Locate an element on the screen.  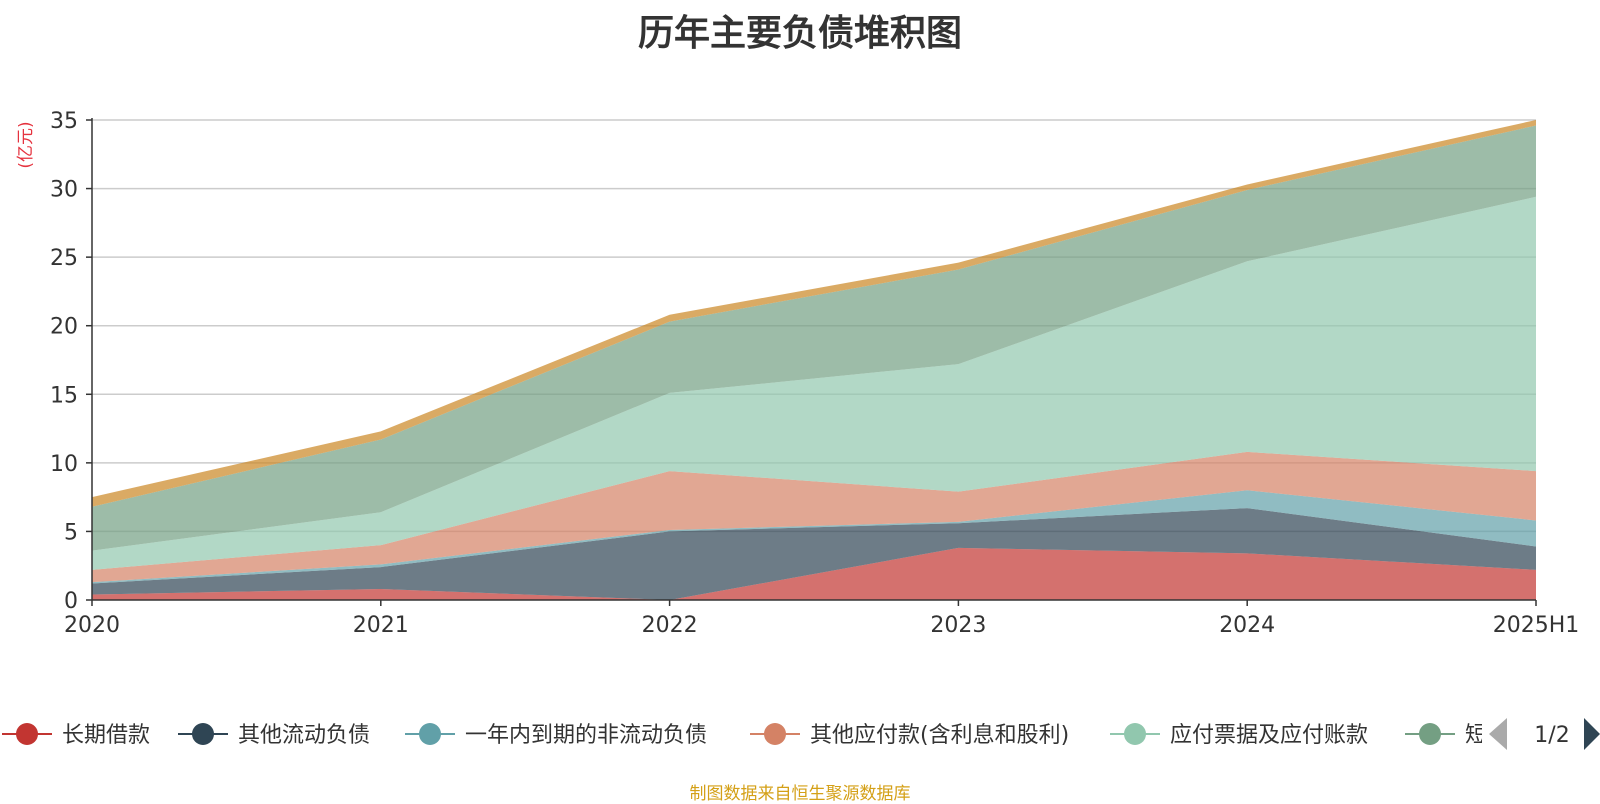
legend-label: 其他应付款(含利息和股利) is located at coordinates (939, 735).